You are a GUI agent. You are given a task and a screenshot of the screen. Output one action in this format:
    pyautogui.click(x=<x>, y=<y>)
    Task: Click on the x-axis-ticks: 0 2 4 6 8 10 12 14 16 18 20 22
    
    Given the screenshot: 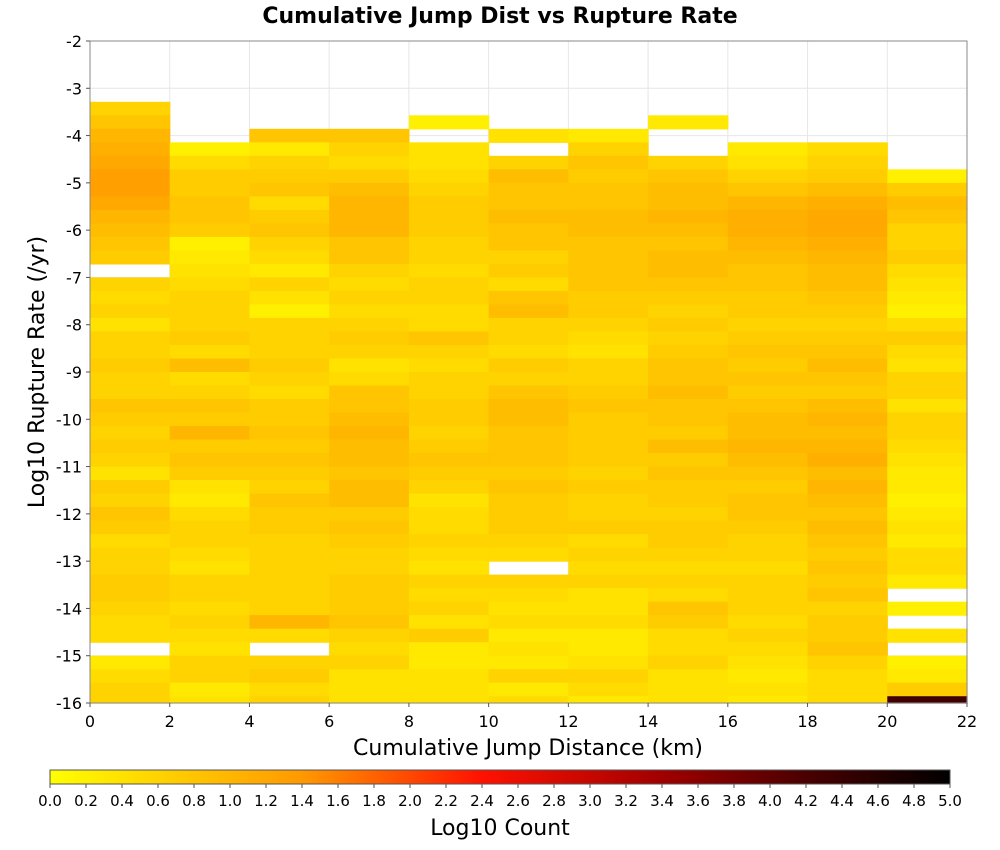 What is the action you would take?
    pyautogui.click(x=531, y=717)
    